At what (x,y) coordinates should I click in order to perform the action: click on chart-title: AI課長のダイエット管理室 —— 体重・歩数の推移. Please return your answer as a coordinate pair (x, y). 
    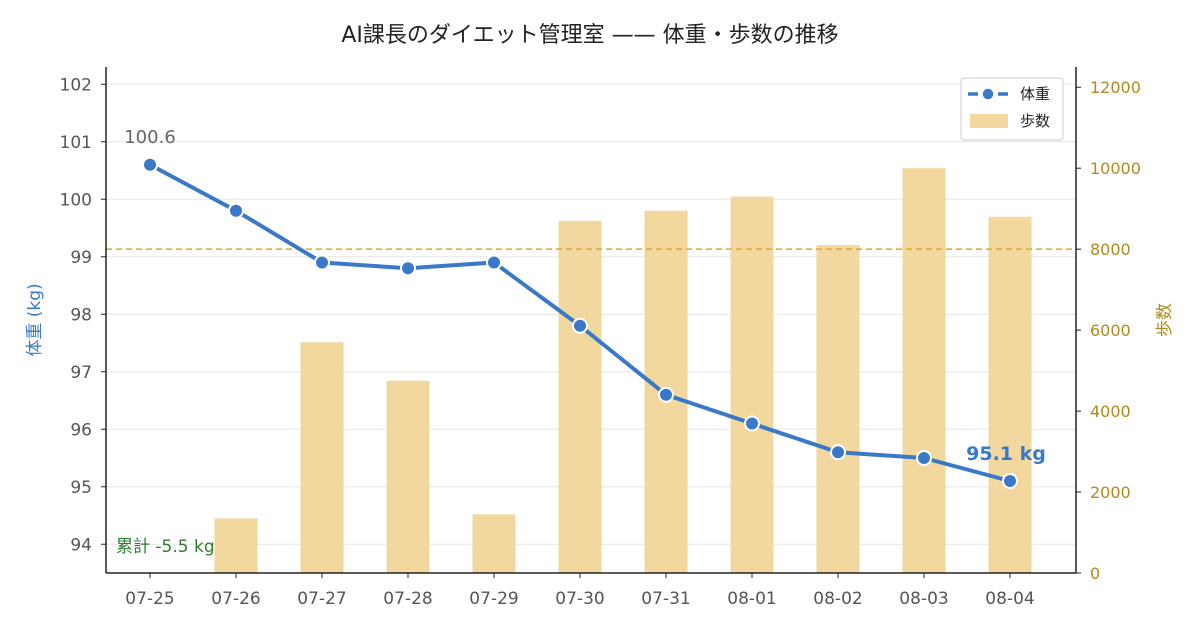
    Looking at the image, I should click on (589, 35).